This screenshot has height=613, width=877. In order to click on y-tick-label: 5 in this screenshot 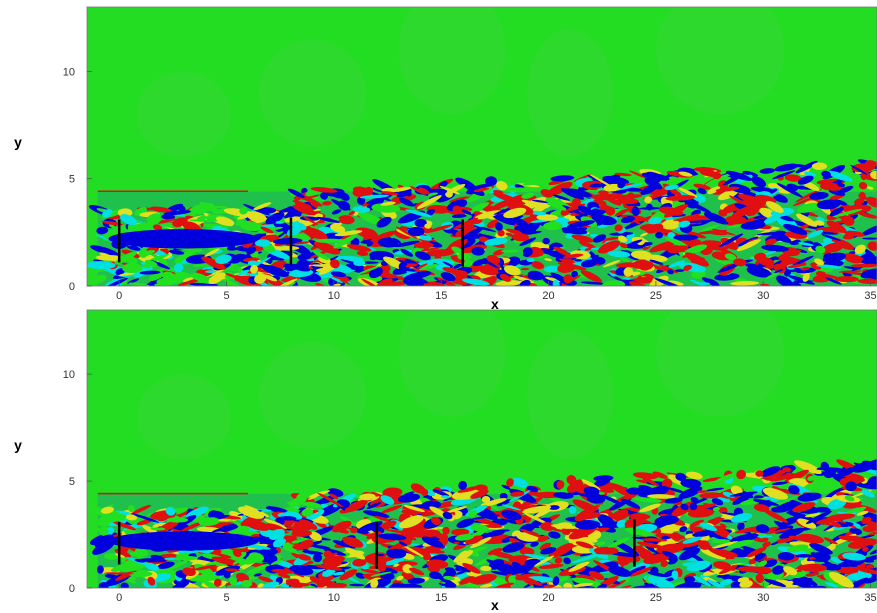, I will do `click(72, 180)`.